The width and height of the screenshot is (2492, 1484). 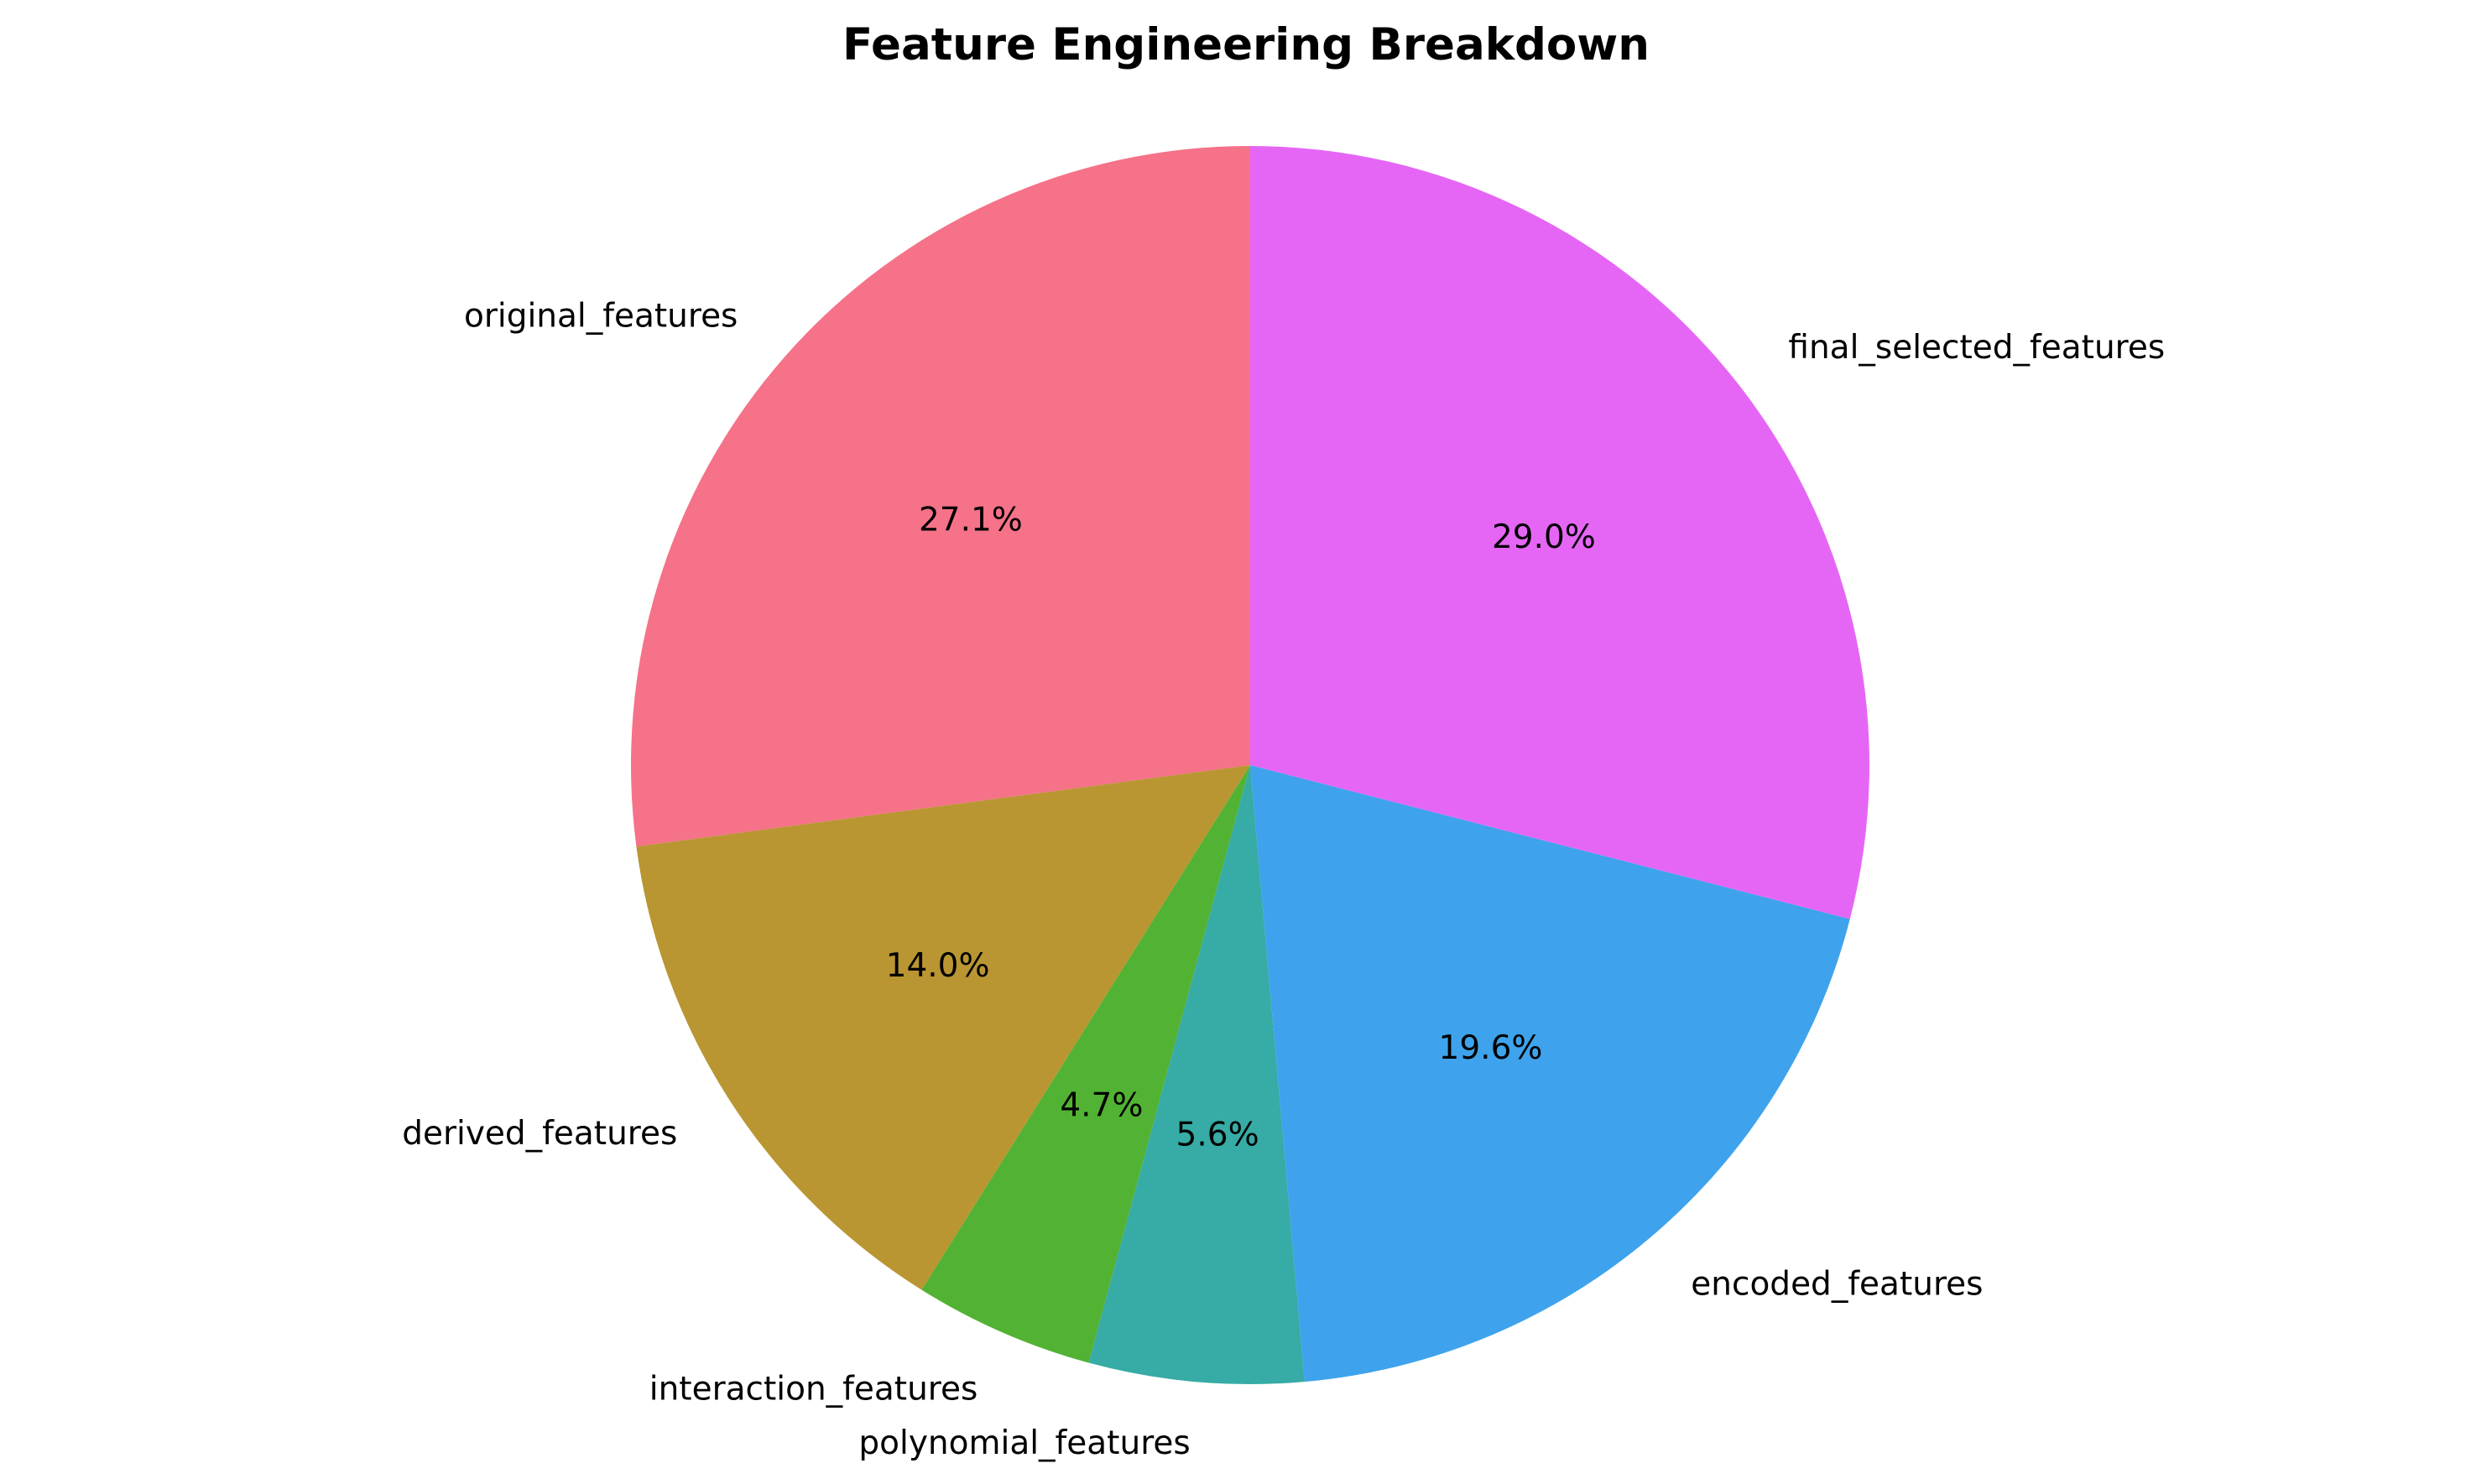 I want to click on pie-slice-polynomial-features, so click(x=1196, y=1075).